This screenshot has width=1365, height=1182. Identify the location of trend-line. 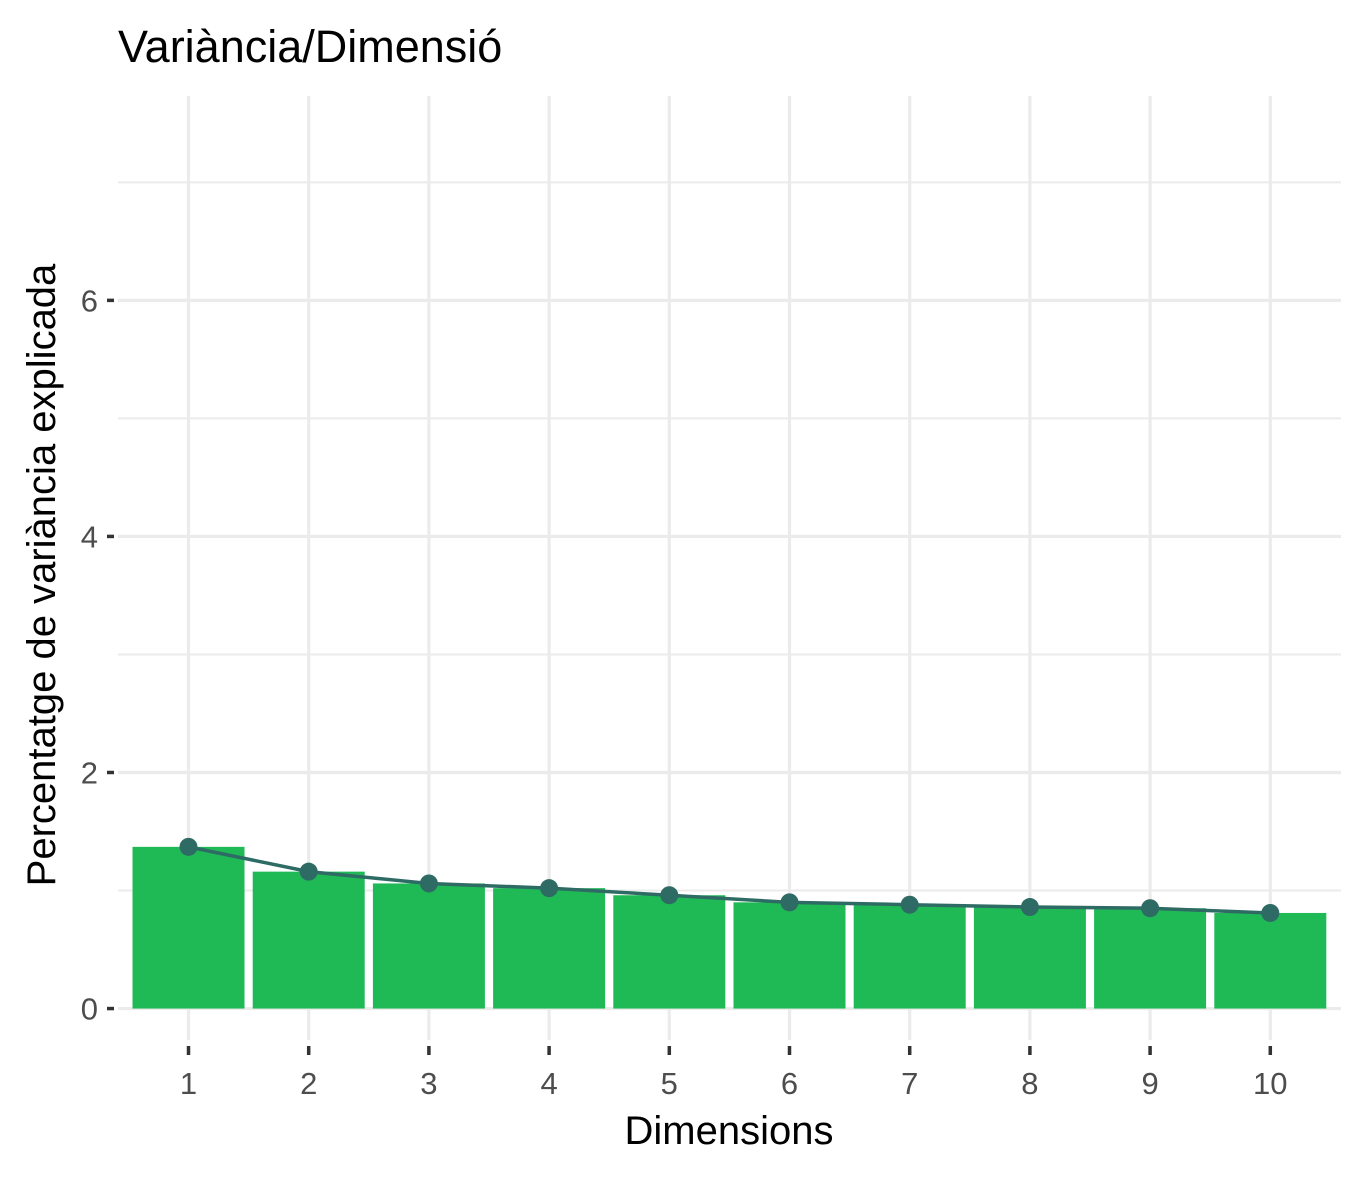
(729, 880).